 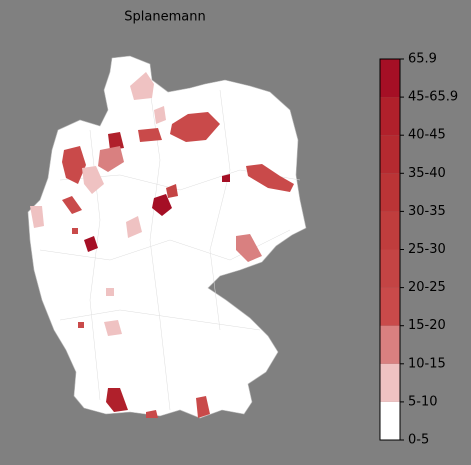 What do you see at coordinates (427, 249) in the screenshot?
I see `colorbar-label: 25-30` at bounding box center [427, 249].